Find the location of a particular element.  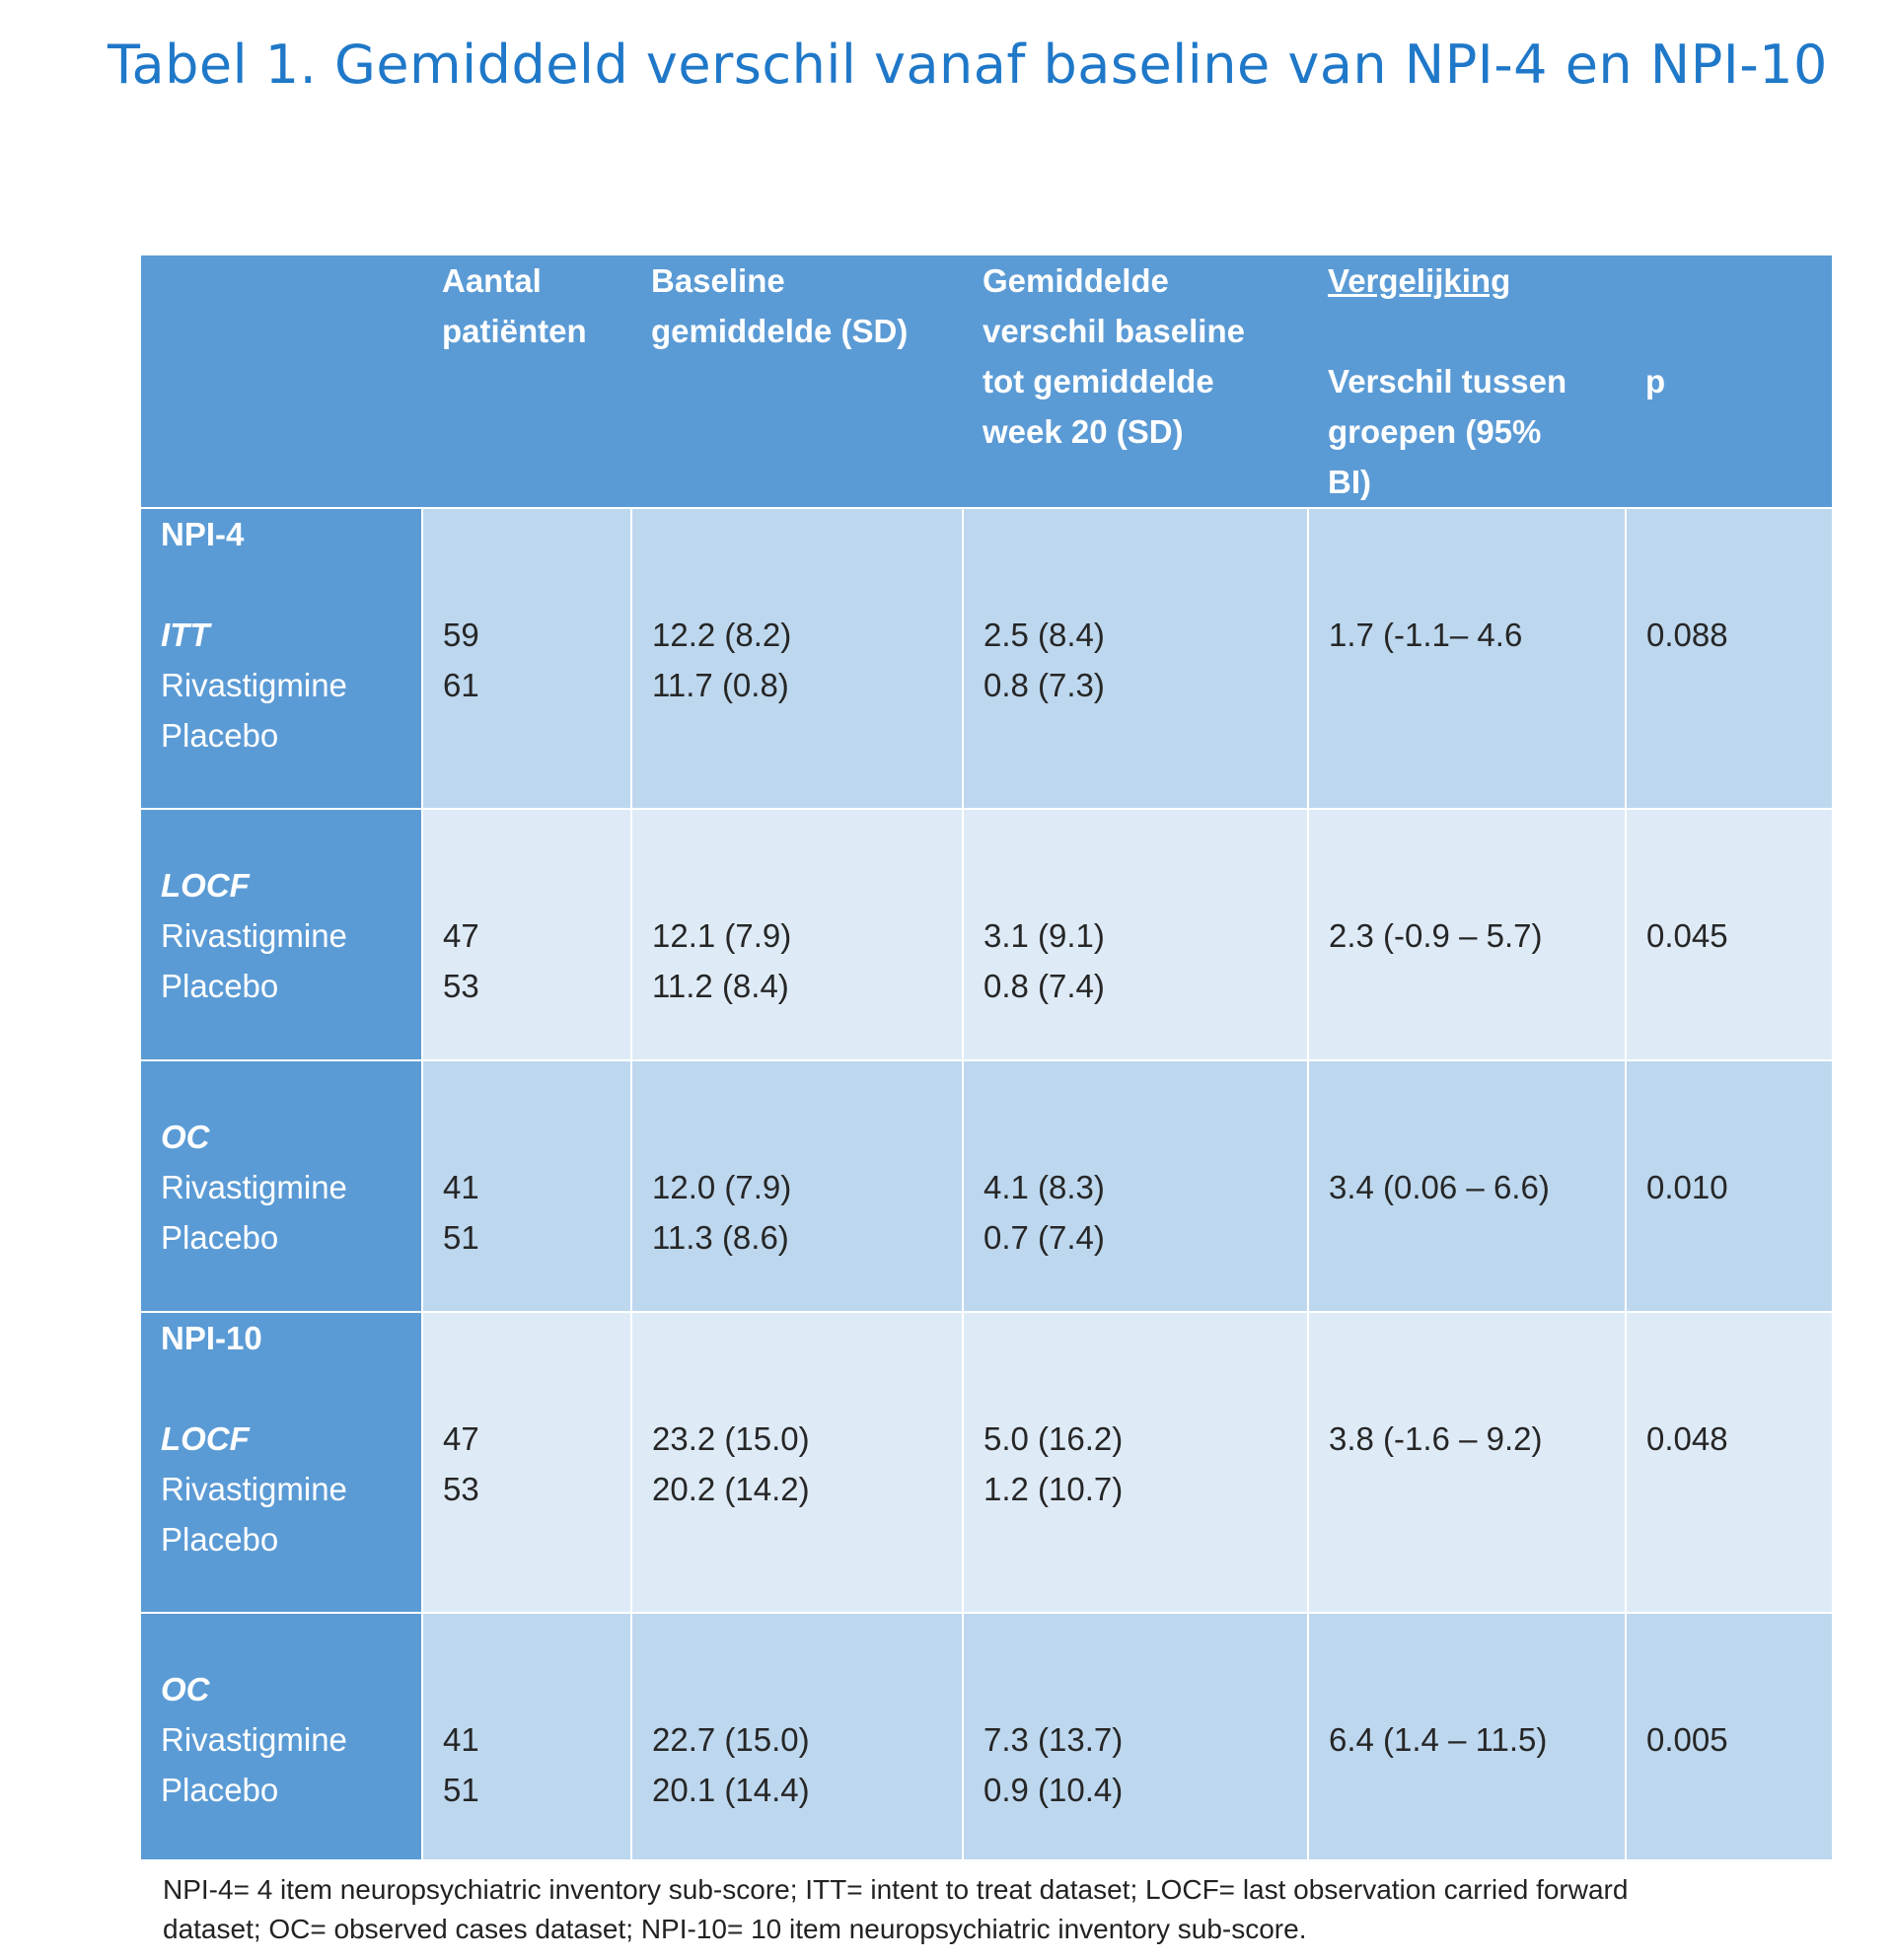

dataset-label: ITT is located at coordinates (185, 635).